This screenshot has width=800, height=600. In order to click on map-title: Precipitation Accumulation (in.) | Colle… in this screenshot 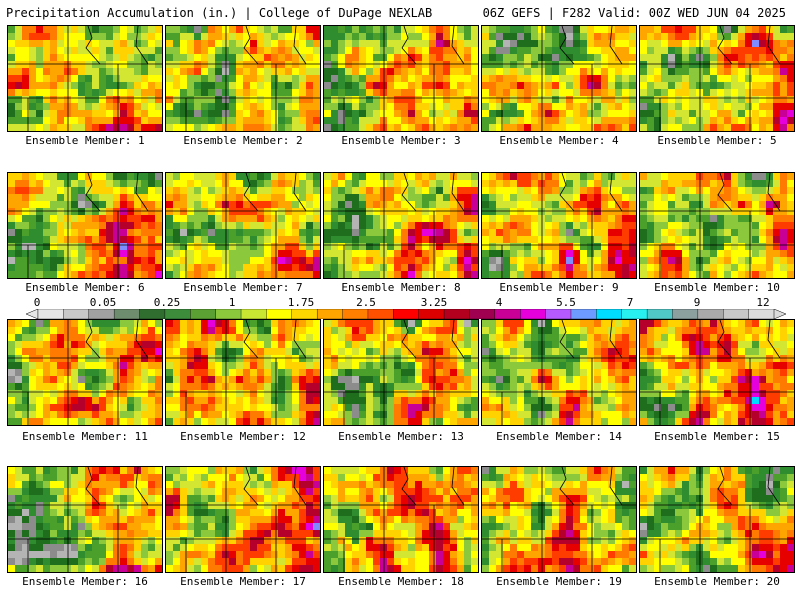, I will do `click(219, 13)`.